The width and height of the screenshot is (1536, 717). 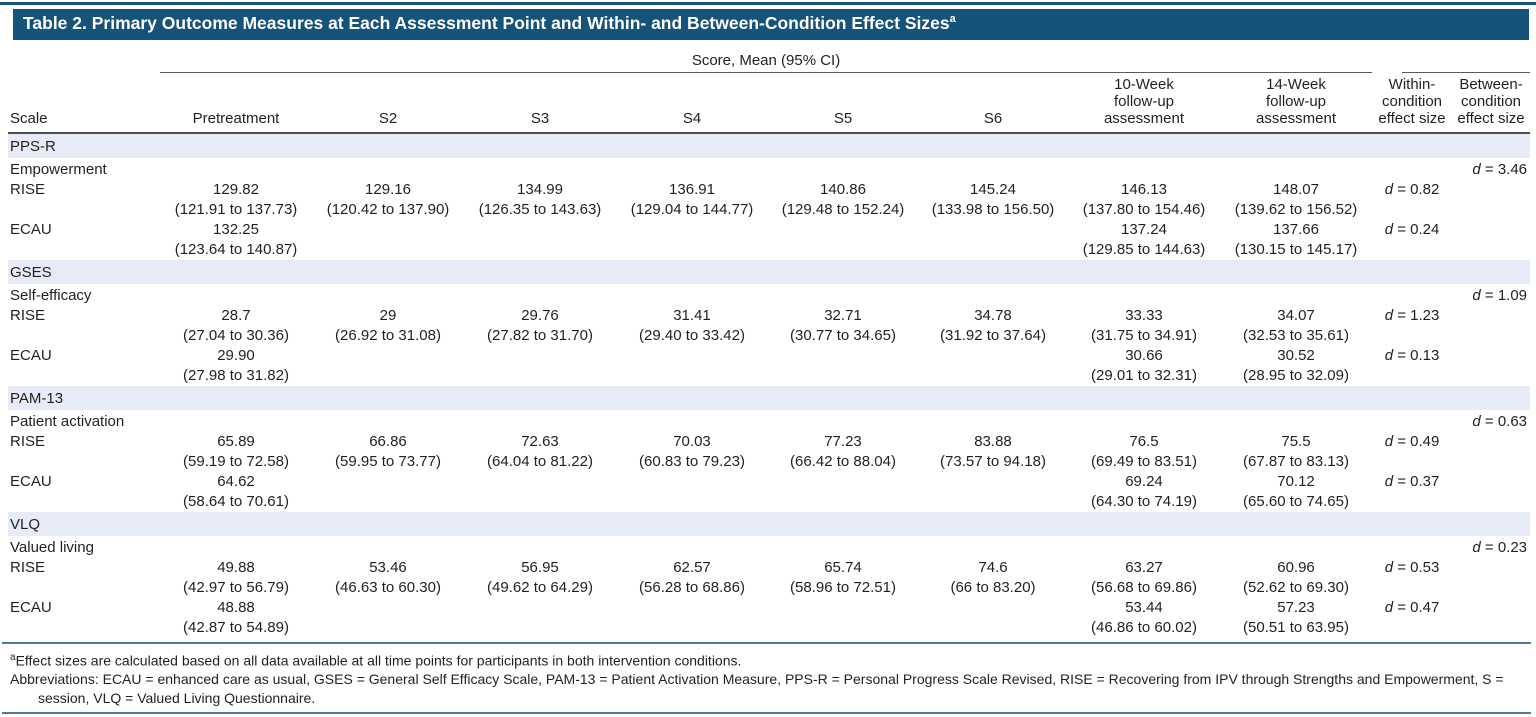 I want to click on score-mean: 64.62, so click(x=236, y=481).